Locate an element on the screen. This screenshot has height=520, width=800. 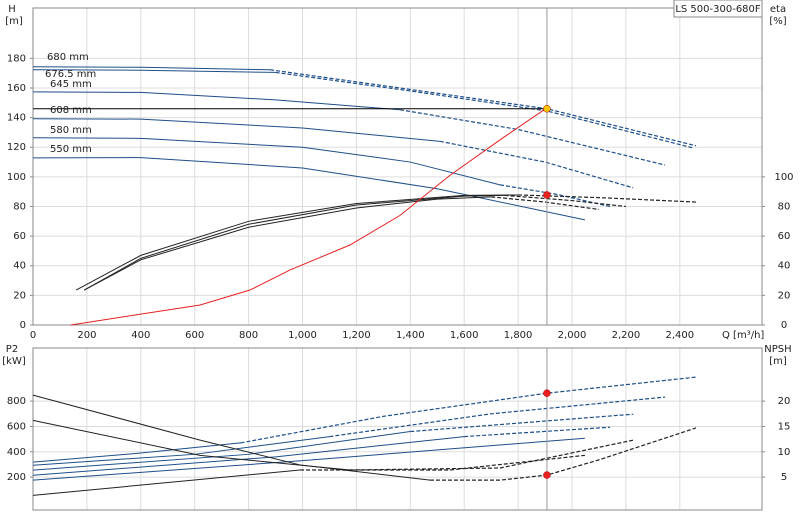
y2-tick-label: 100 is located at coordinates (783, 177).